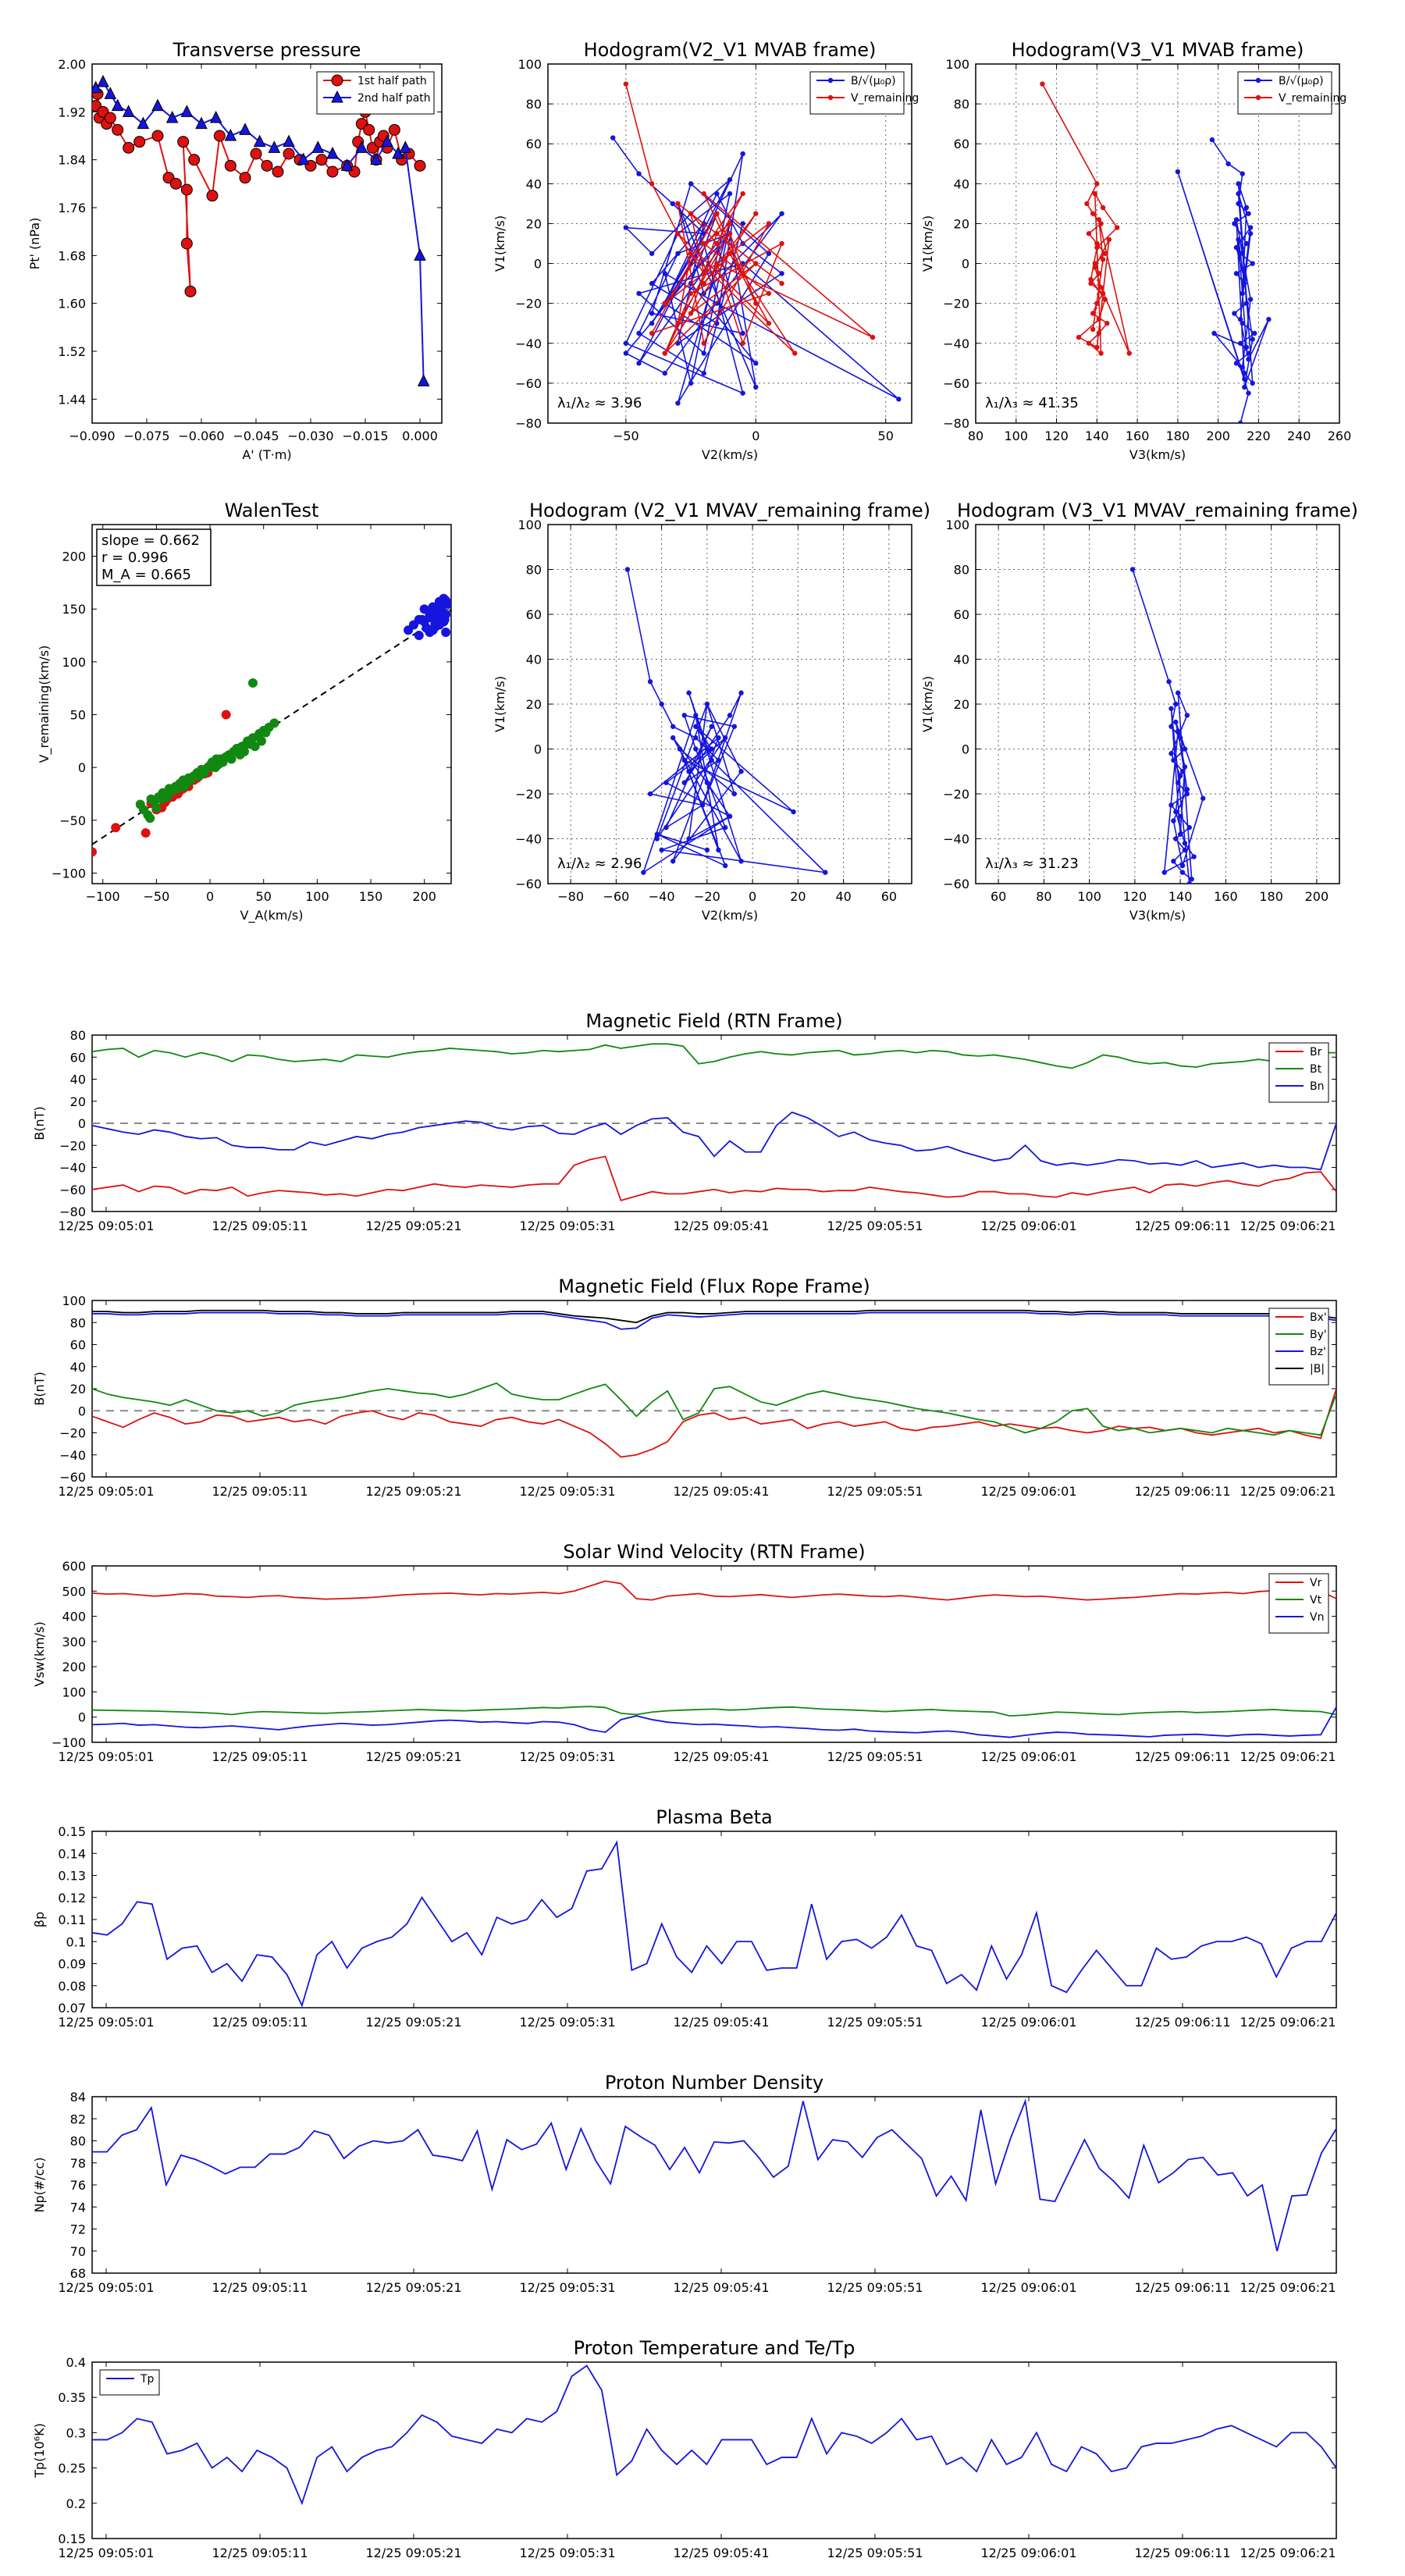 The height and width of the screenshot is (2576, 1405). Describe the element at coordinates (317, 896) in the screenshot. I see `x-tick-label: 100` at that location.